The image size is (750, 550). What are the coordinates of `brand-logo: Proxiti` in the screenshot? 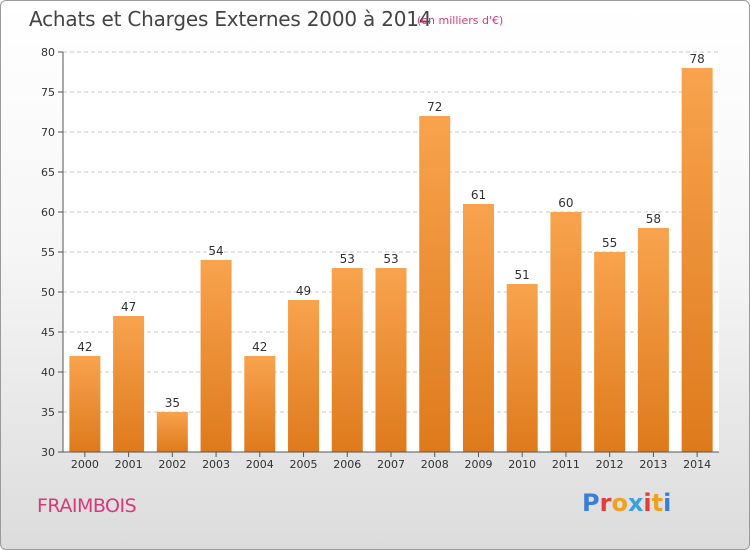 It's located at (626, 503).